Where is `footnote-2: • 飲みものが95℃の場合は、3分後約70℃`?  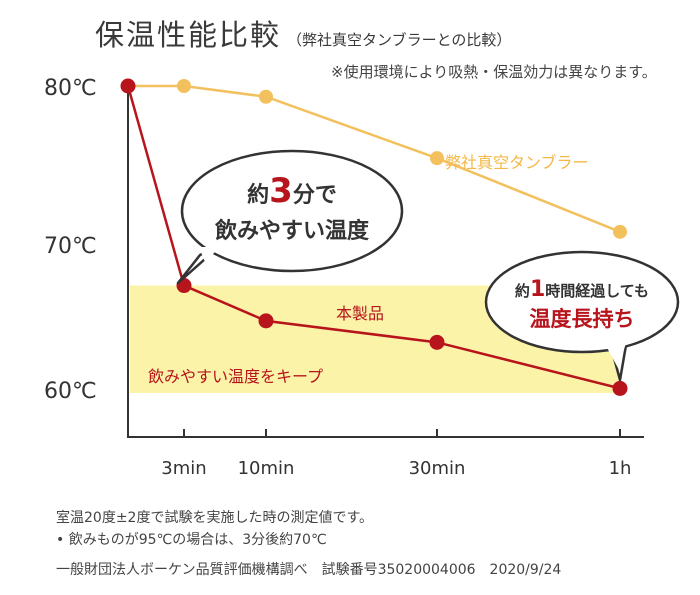
footnote-2: • 飲みものが95℃の場合は、3分後約70℃ is located at coordinates (191, 540).